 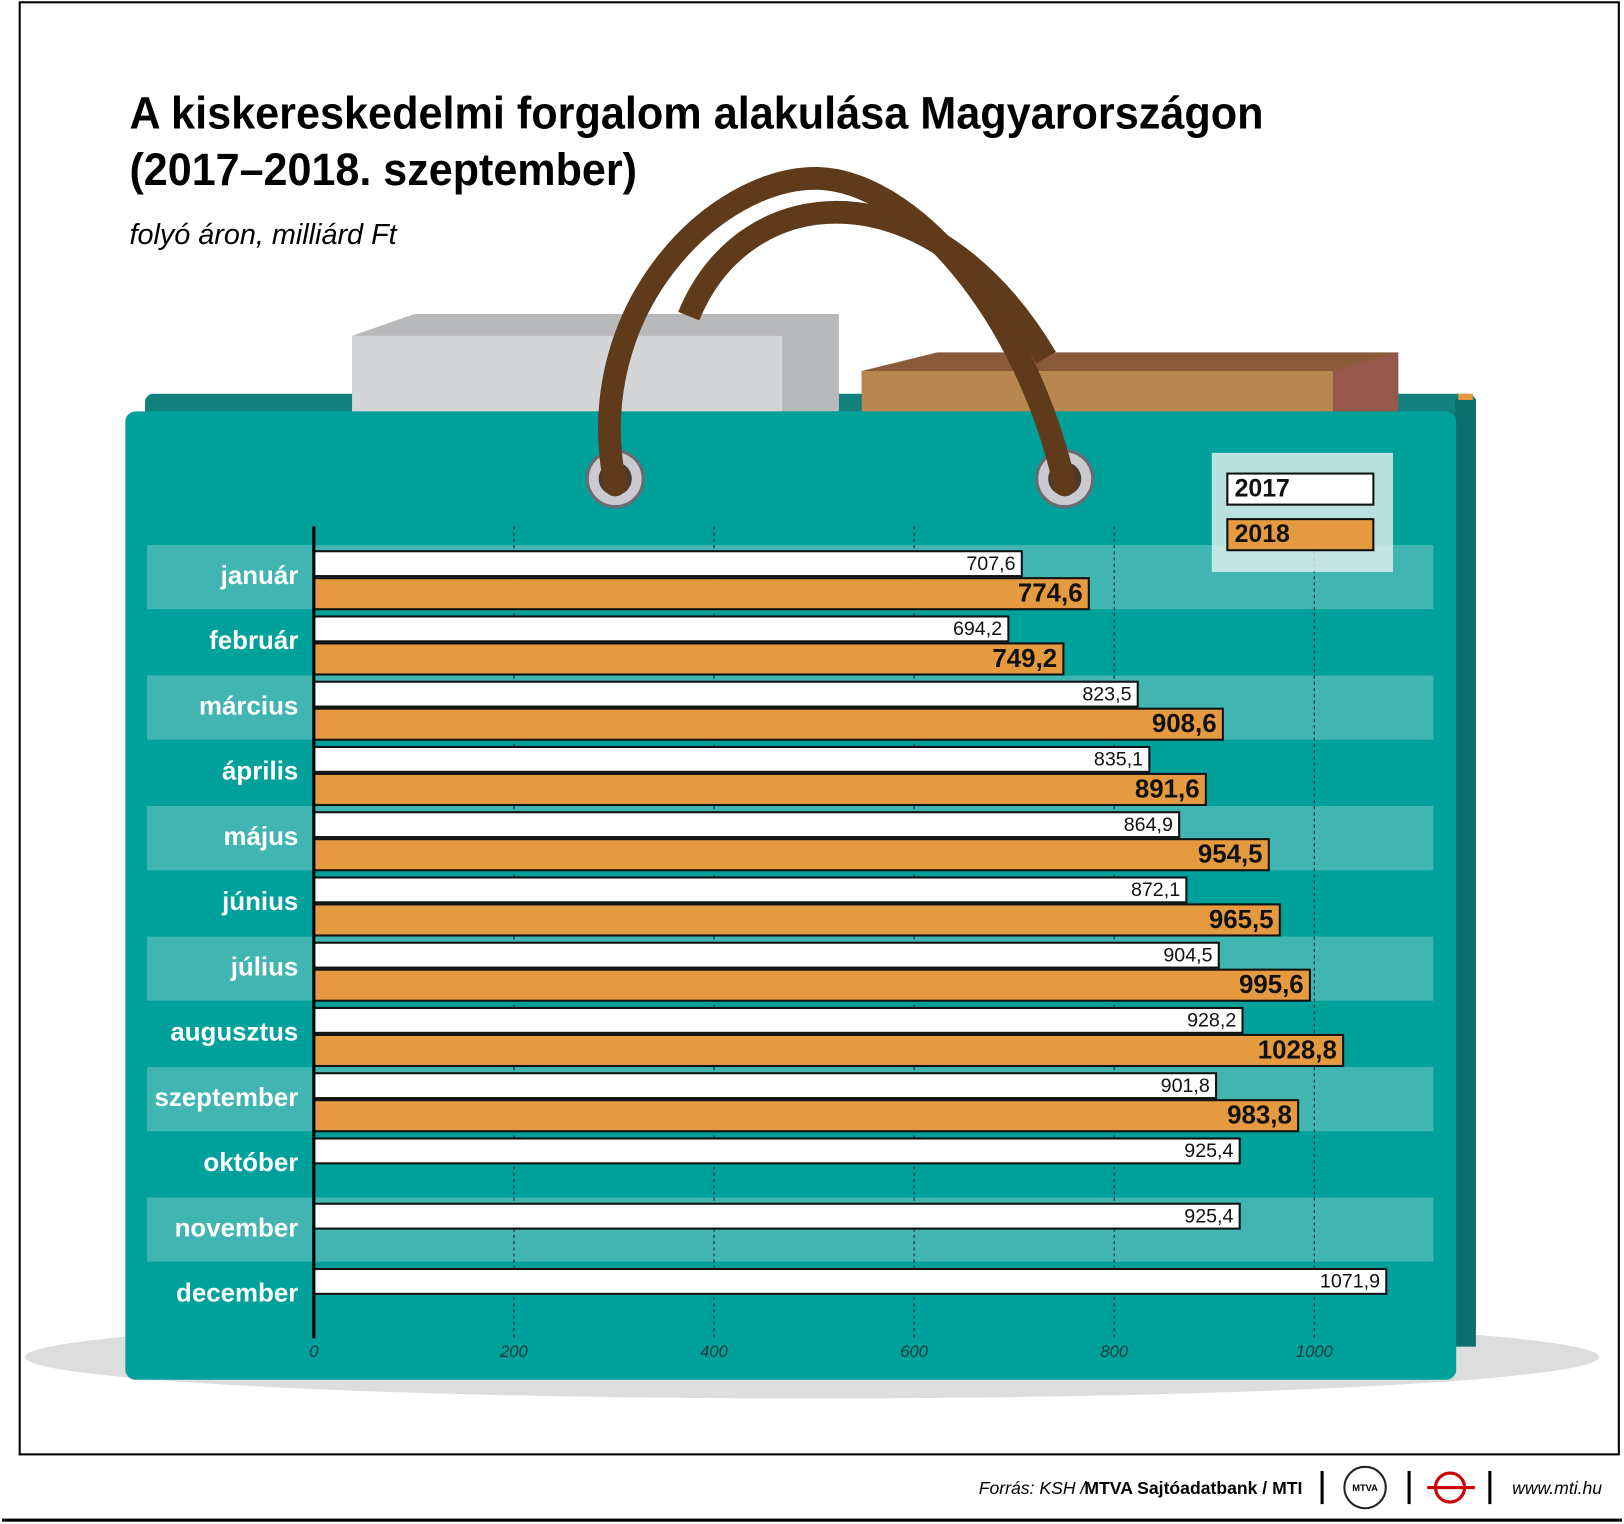 What do you see at coordinates (1315, 1351) in the screenshot?
I see `x-tick-label: 1000` at bounding box center [1315, 1351].